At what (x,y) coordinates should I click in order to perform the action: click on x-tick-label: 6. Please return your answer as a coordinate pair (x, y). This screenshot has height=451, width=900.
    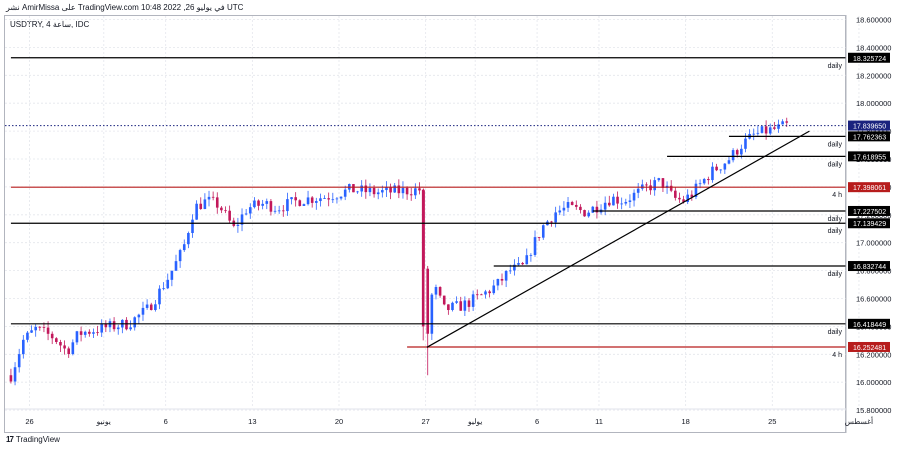
    Looking at the image, I should click on (537, 421).